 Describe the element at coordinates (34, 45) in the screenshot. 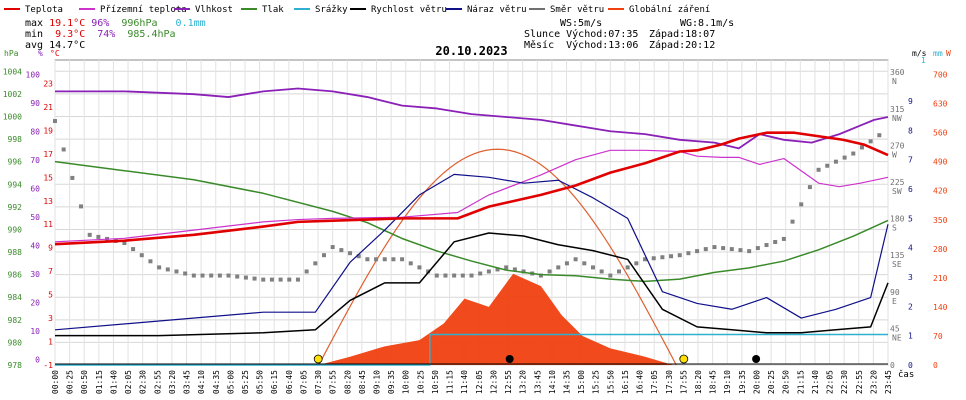

I see `stats-avg-label: avg` at that location.